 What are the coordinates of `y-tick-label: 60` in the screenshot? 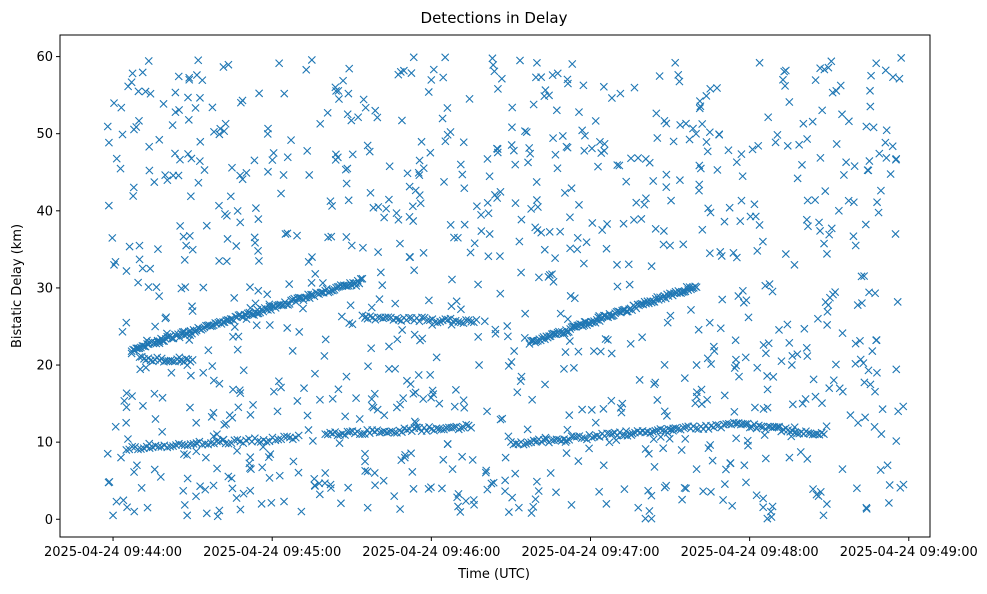 It's located at (44, 57).